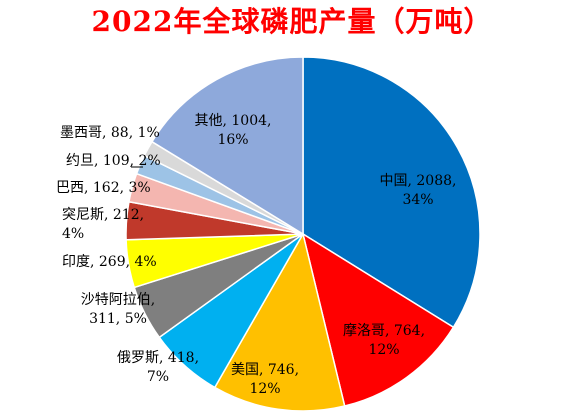  I want to click on slice-label-line: 摩洛哥, 764,, so click(384, 330).